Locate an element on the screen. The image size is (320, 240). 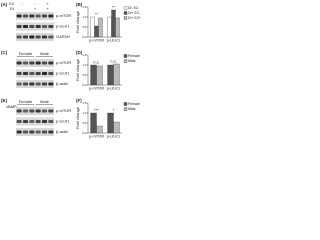
y-axis-label: Fold change is located at coordinates (77, 117).